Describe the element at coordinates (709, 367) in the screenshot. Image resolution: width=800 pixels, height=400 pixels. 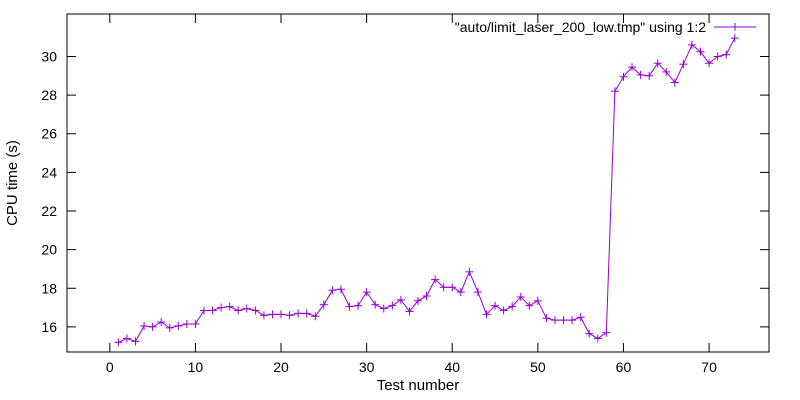
I see `x-tick-label: 70` at that location.